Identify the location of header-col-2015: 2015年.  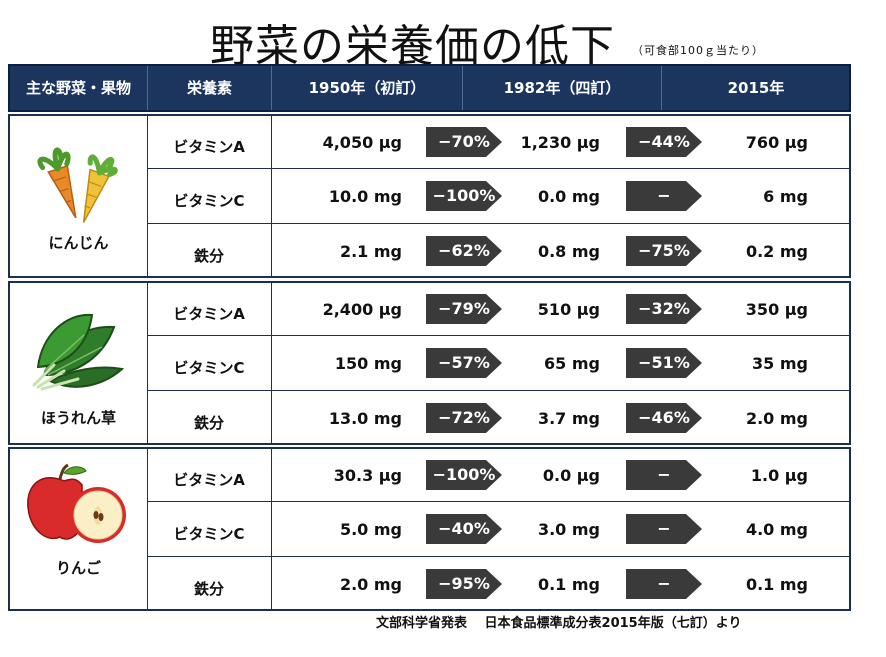
(756, 88).